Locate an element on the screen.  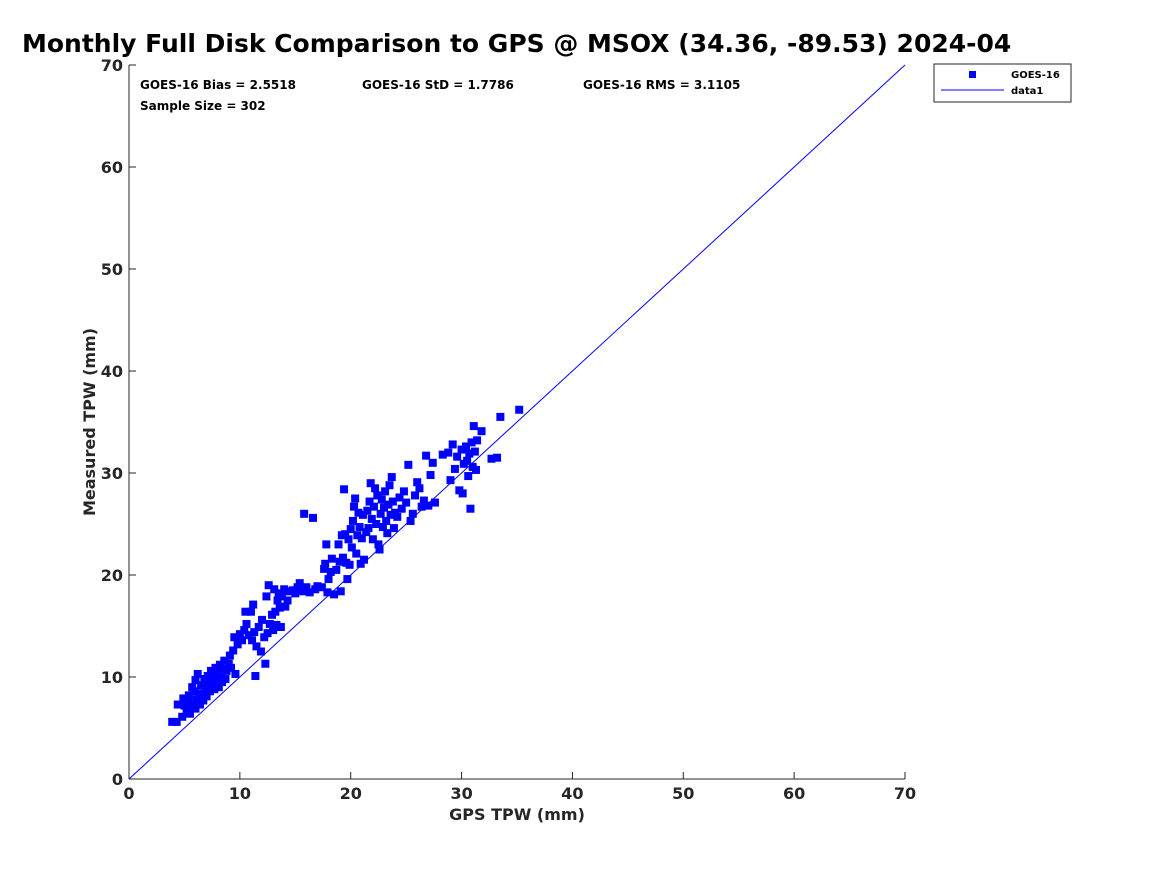
y-tick-label: 20 is located at coordinates (112, 575).